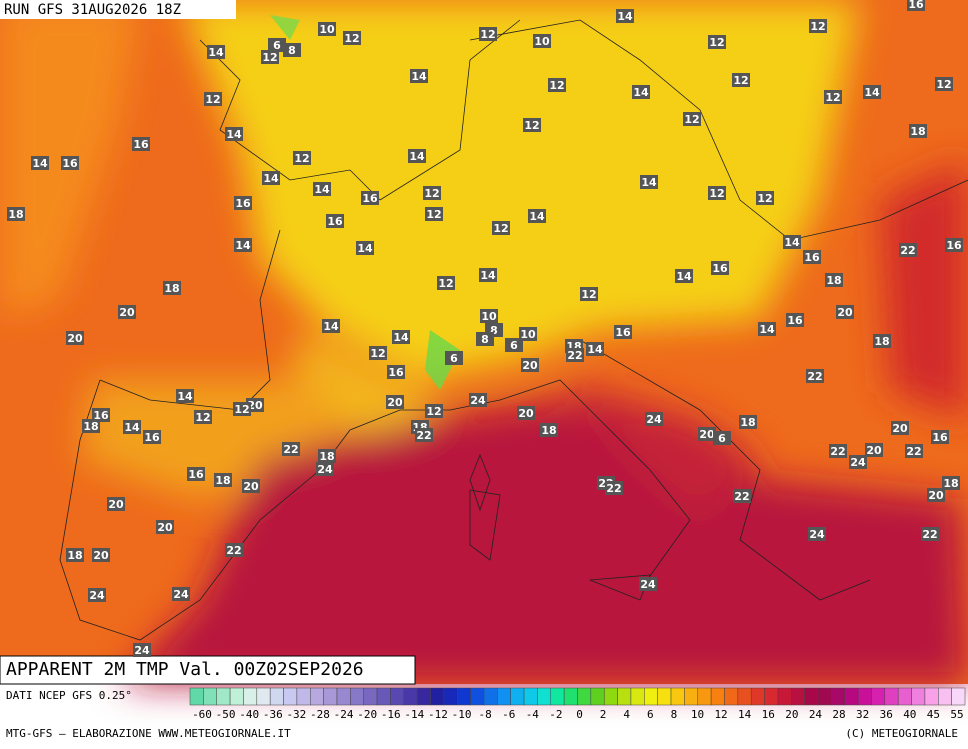 Image resolution: width=968 pixels, height=749 pixels. I want to click on source-label: DATI NCEP GFS 0.25°, so click(69, 695).